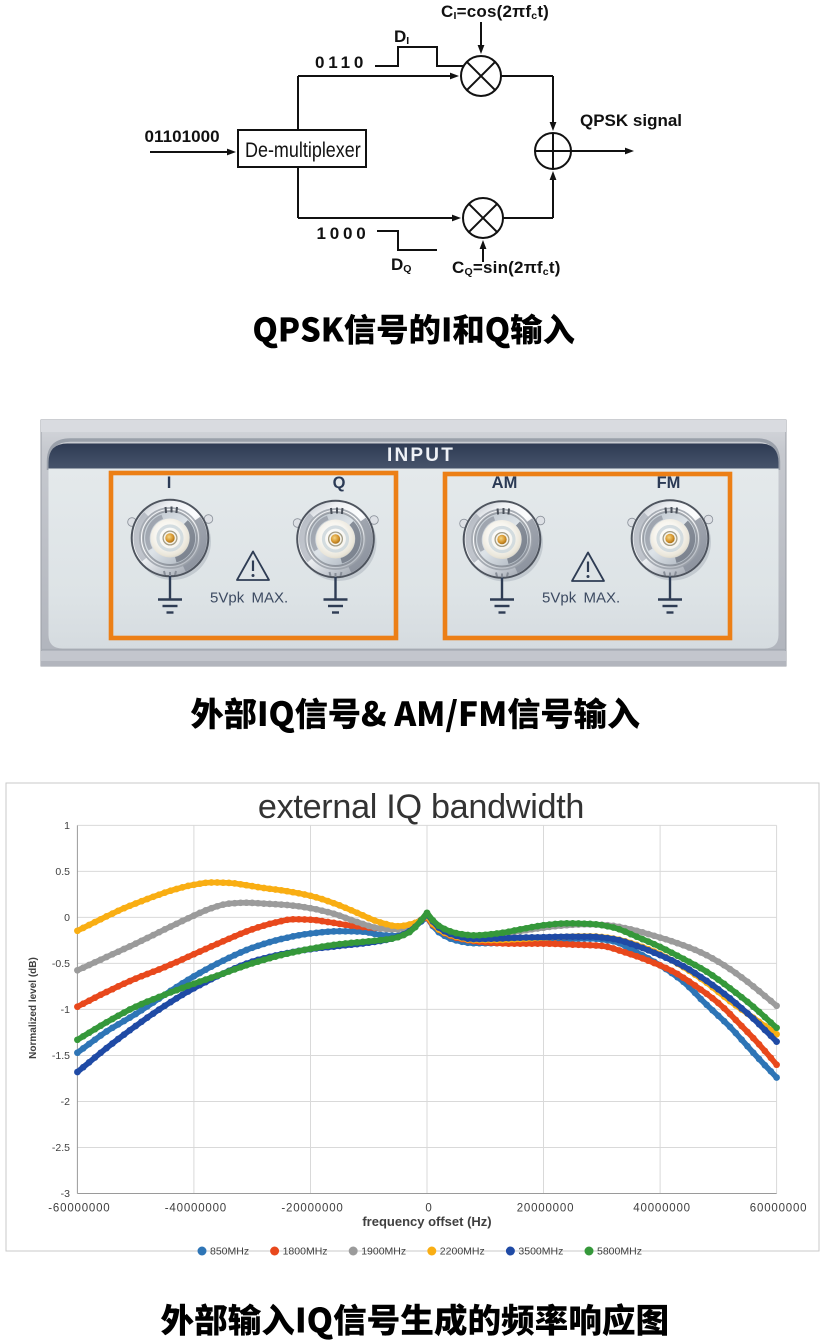  I want to click on svg-text: 5800MHz, so click(619, 1252).